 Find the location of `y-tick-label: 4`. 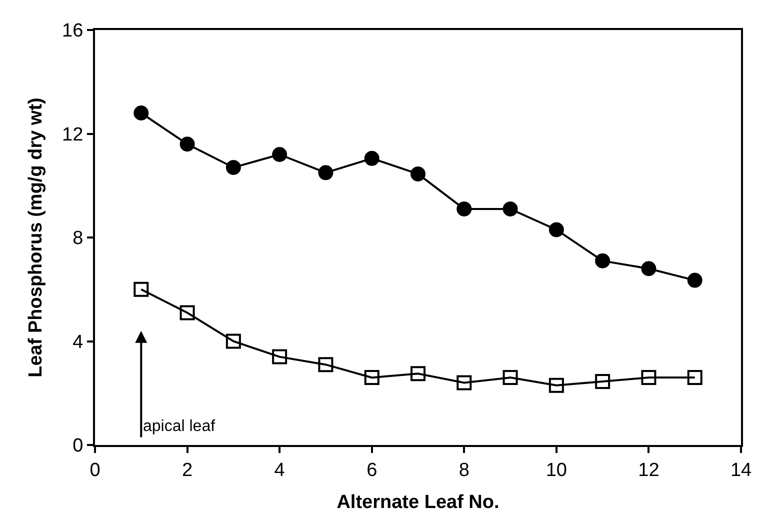

y-tick-label: 4 is located at coordinates (78, 342).